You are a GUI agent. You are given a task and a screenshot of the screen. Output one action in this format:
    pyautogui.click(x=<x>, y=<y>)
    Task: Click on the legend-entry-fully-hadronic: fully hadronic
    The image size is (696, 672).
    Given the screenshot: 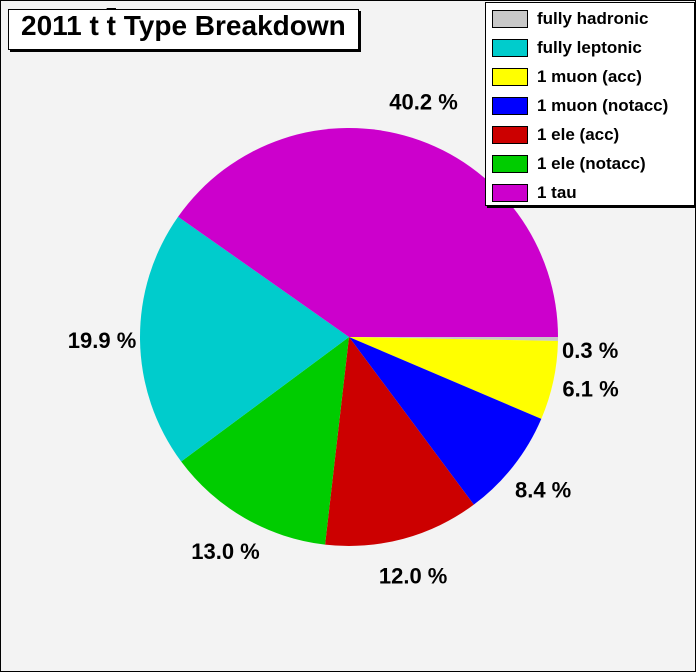 What is the action you would take?
    pyautogui.click(x=570, y=19)
    